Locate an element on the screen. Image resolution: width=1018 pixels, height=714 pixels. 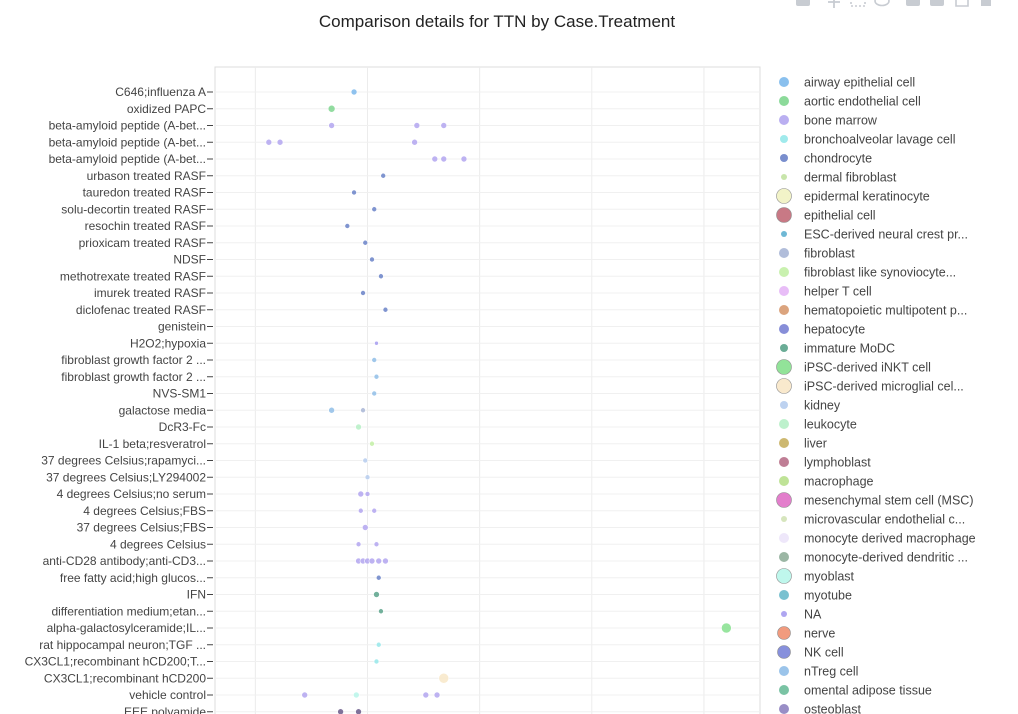
legend-item: osteoblast is located at coordinates (820, 708).